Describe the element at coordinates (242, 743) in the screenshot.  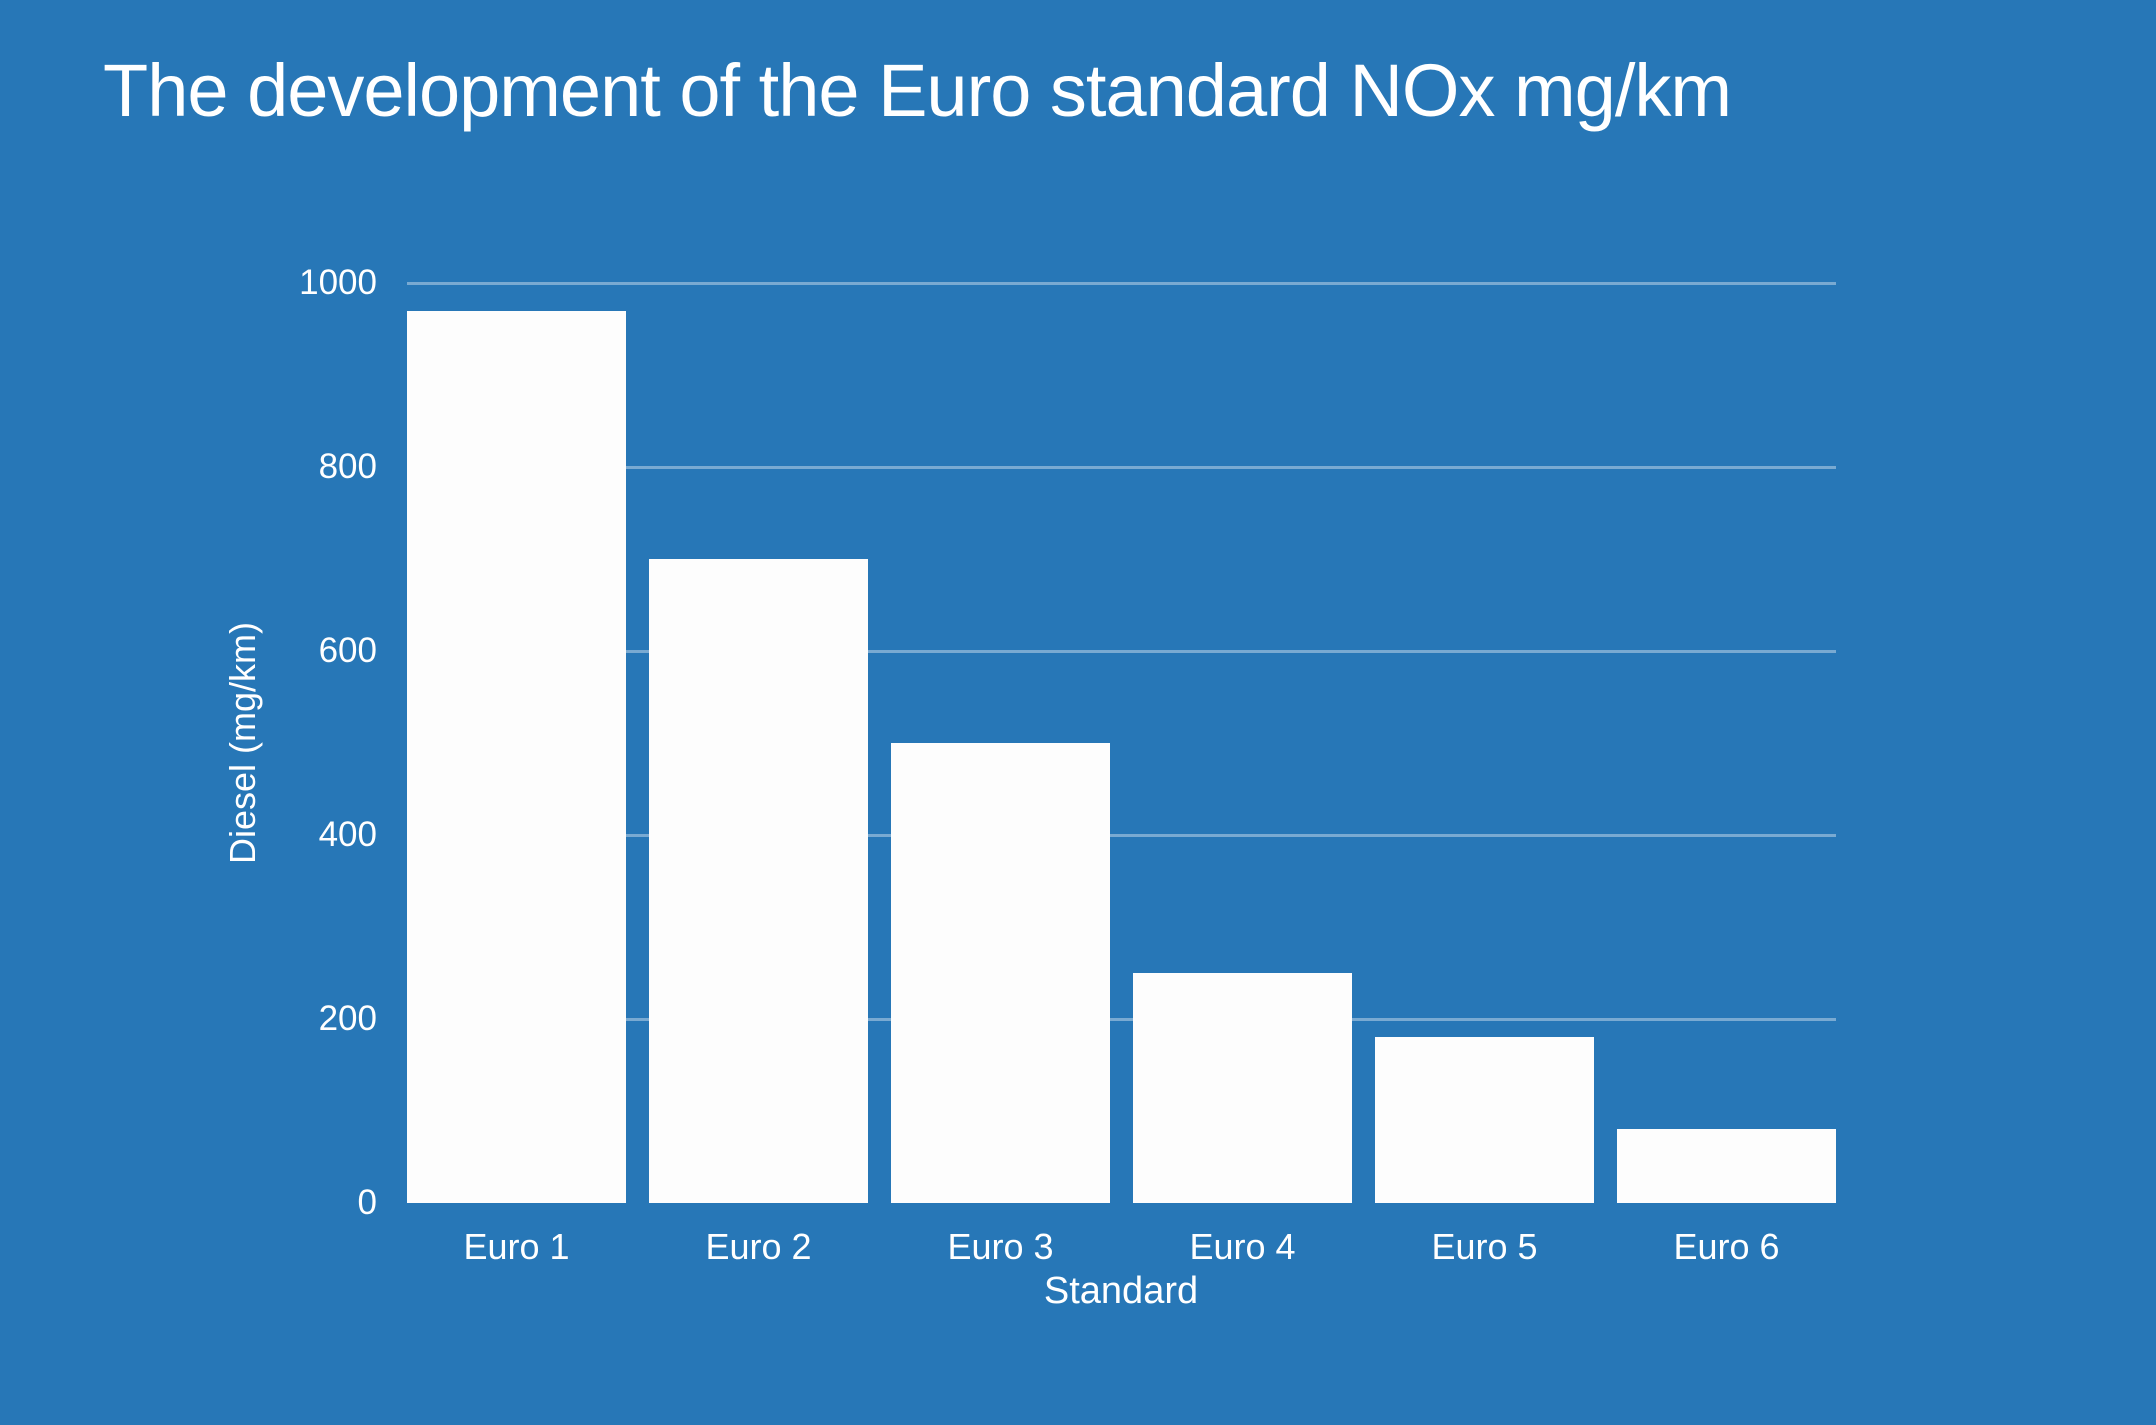
I see `y-axis-title: Diesel (mg/km)` at that location.